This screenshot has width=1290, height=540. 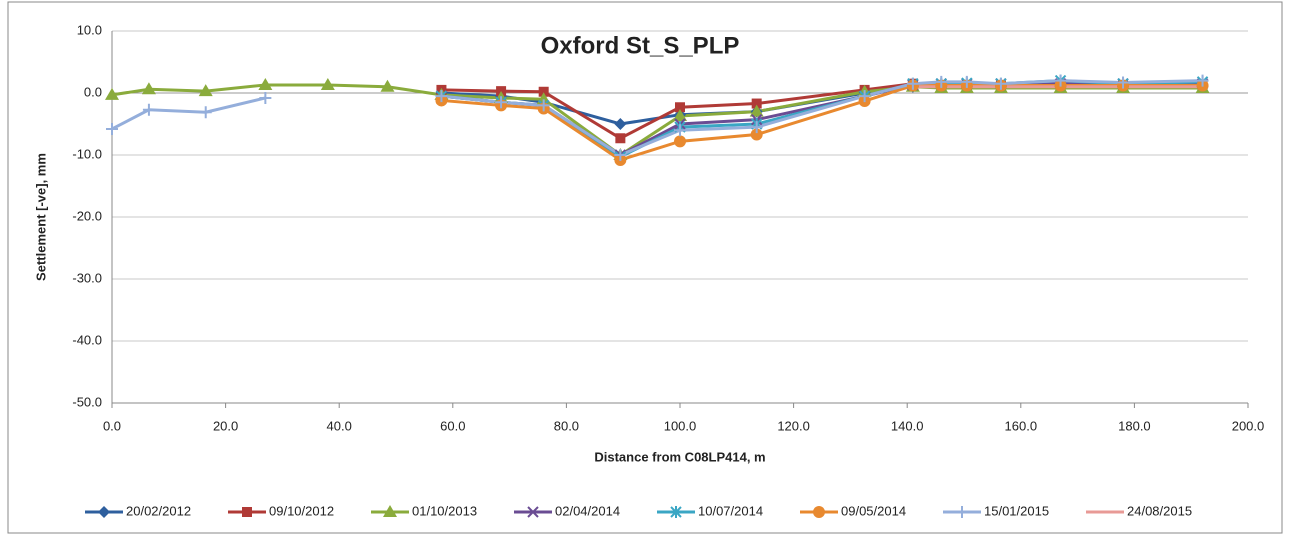 I want to click on legend-label: 15/01/2015, so click(x=1016, y=510).